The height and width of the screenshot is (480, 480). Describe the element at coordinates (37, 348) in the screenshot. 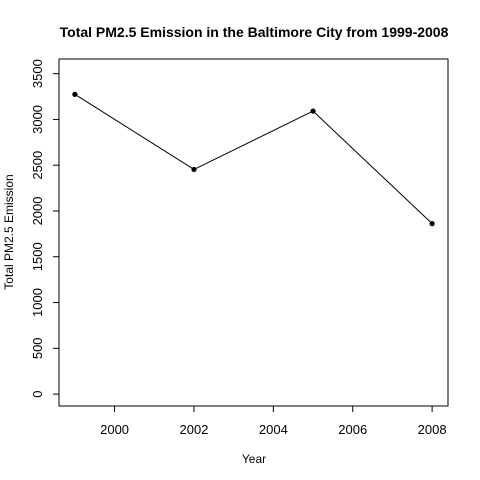

I see `y-tick-label: 500` at that location.